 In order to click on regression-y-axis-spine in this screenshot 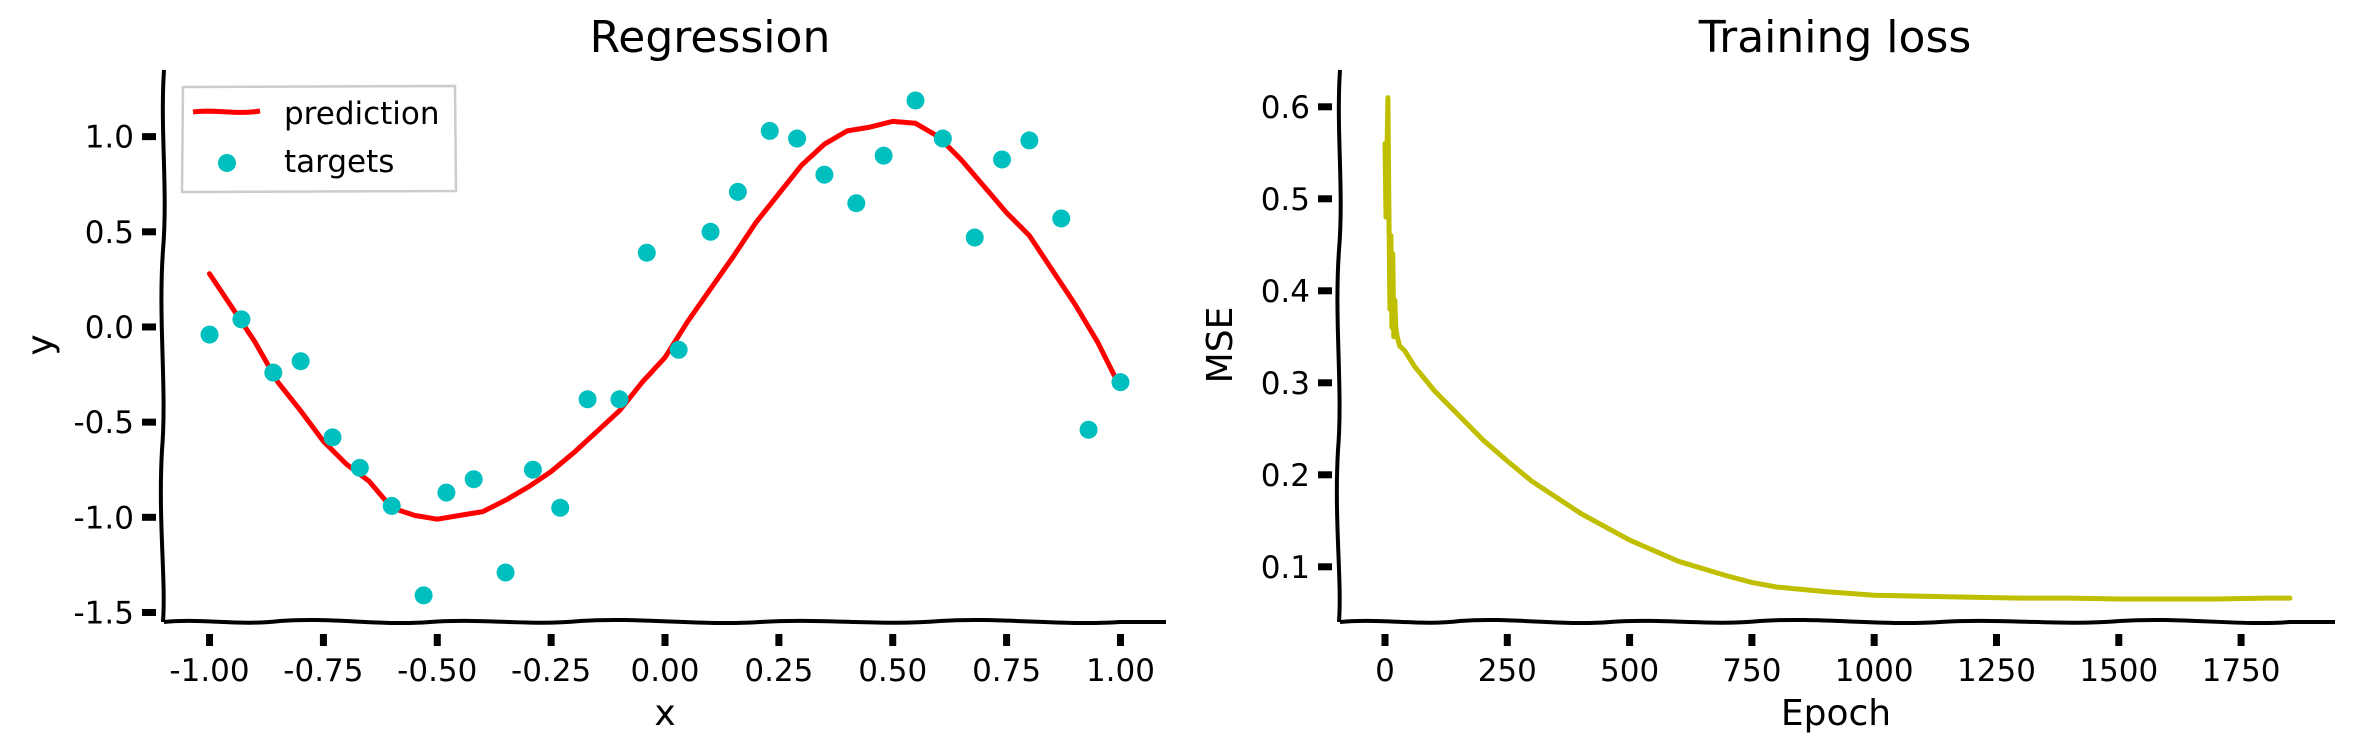, I will do `click(162, 346)`.